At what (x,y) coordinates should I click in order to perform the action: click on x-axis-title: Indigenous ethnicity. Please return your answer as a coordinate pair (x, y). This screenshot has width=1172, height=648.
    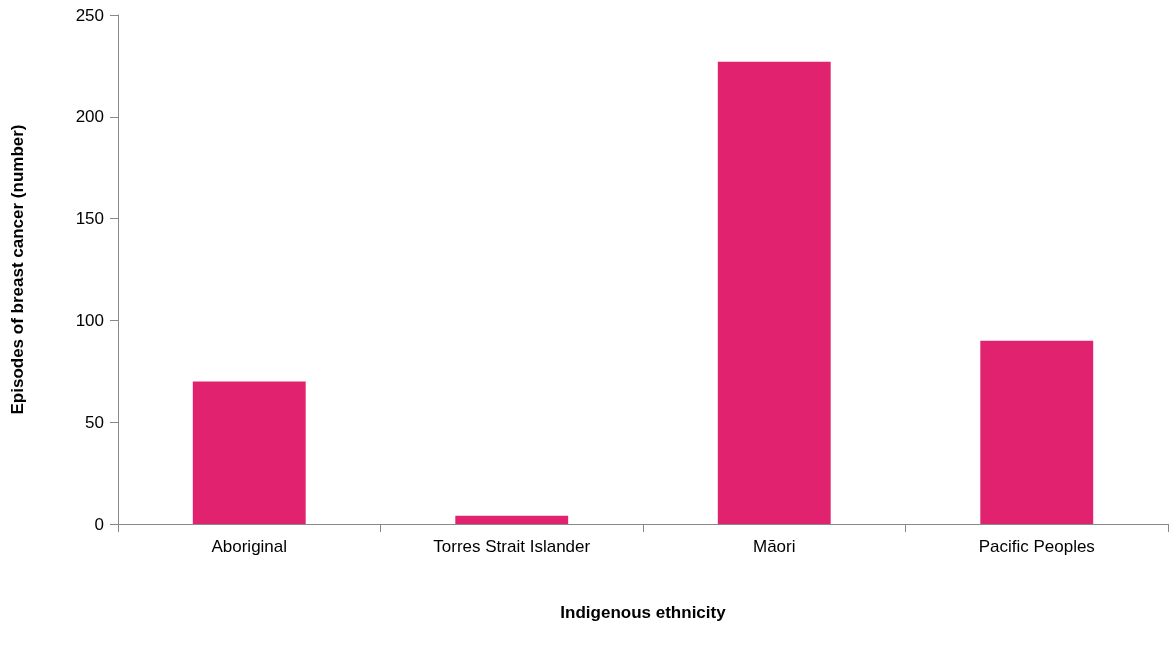
    Looking at the image, I should click on (643, 612).